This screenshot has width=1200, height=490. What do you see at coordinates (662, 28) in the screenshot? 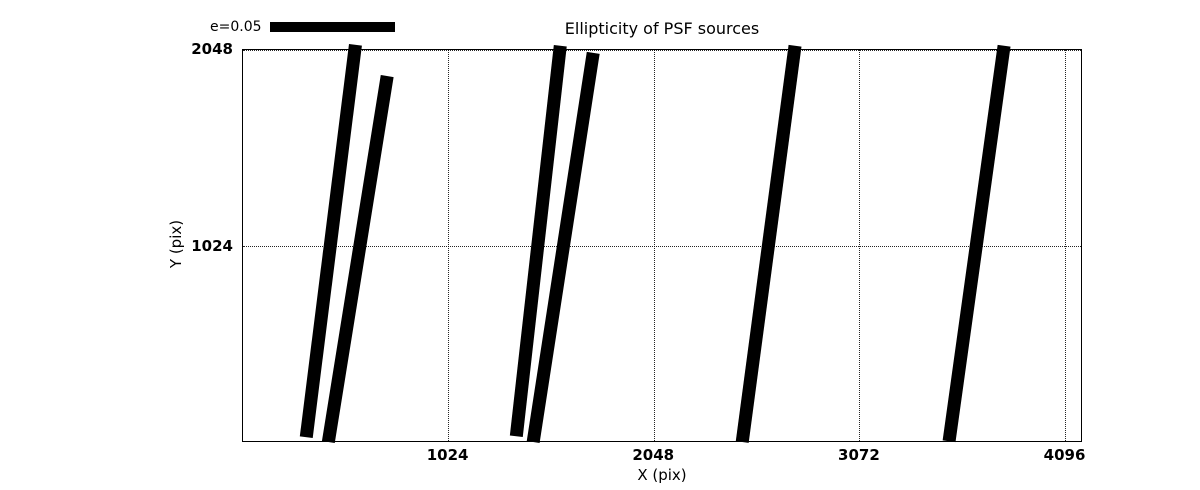
I see `chart-title: Ellipticity of PSF sources` at bounding box center [662, 28].